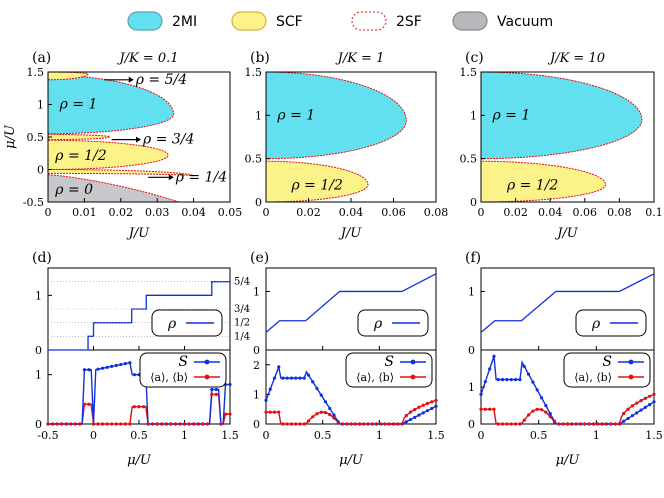 This screenshot has width=664, height=498. What do you see at coordinates (242, 336) in the screenshot?
I see `right-fraction-label: 1/4` at bounding box center [242, 336].